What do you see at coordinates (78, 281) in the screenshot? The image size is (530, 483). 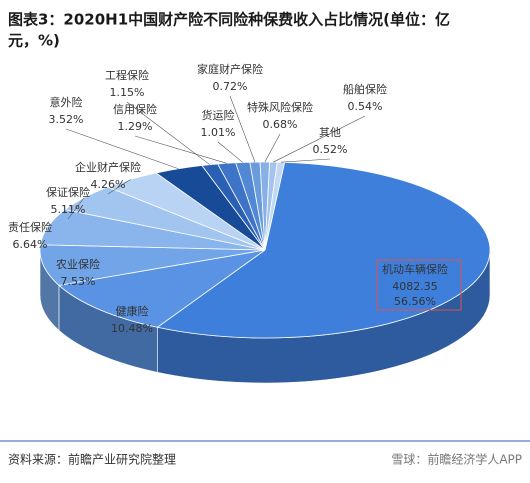 I see `value-label: 7.53%` at bounding box center [78, 281].